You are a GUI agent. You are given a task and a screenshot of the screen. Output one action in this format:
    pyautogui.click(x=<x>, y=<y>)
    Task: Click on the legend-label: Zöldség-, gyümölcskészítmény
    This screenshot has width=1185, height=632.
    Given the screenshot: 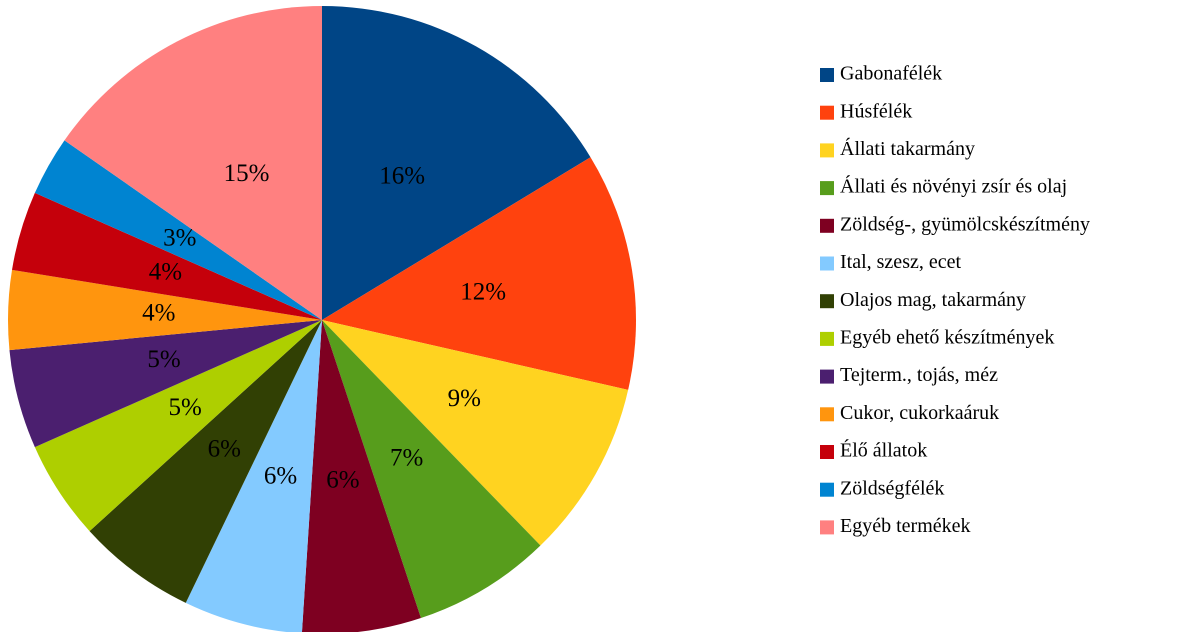 What is the action you would take?
    pyautogui.click(x=965, y=224)
    